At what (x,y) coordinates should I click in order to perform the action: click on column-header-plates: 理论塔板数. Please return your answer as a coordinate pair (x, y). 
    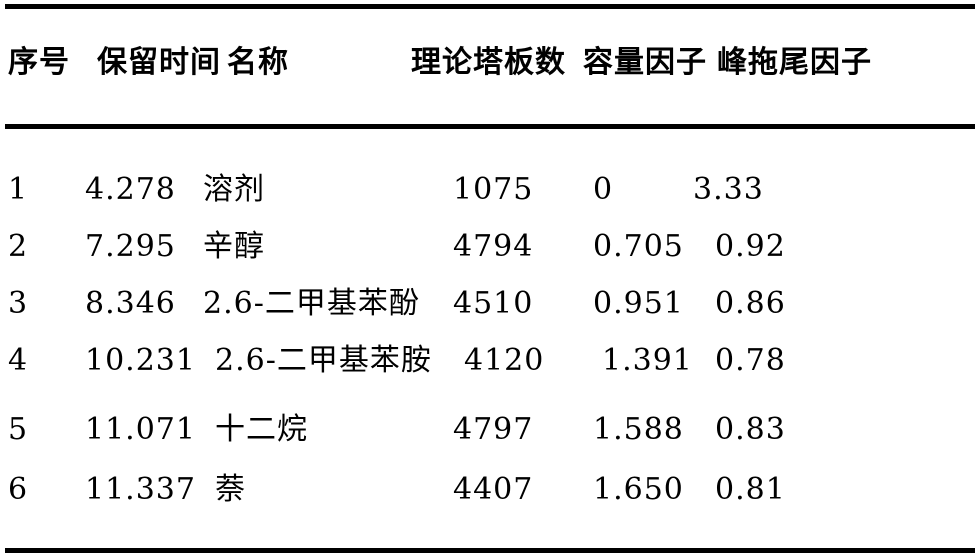
    Looking at the image, I should click on (488, 62).